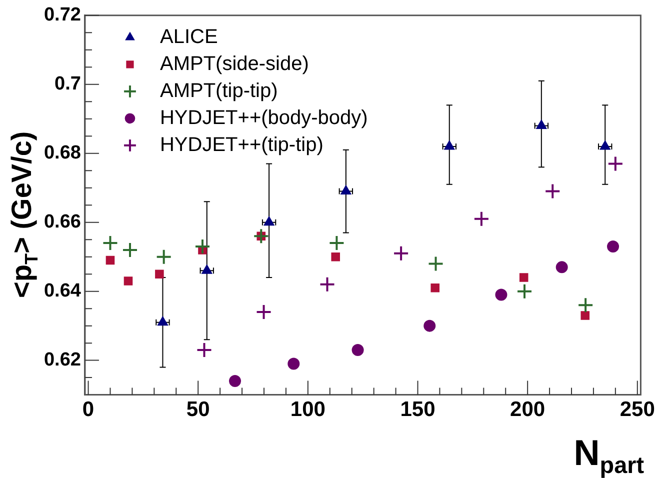 The image size is (658, 478). What do you see at coordinates (62, 222) in the screenshot?
I see `y-tick-label: 0.66` at bounding box center [62, 222].